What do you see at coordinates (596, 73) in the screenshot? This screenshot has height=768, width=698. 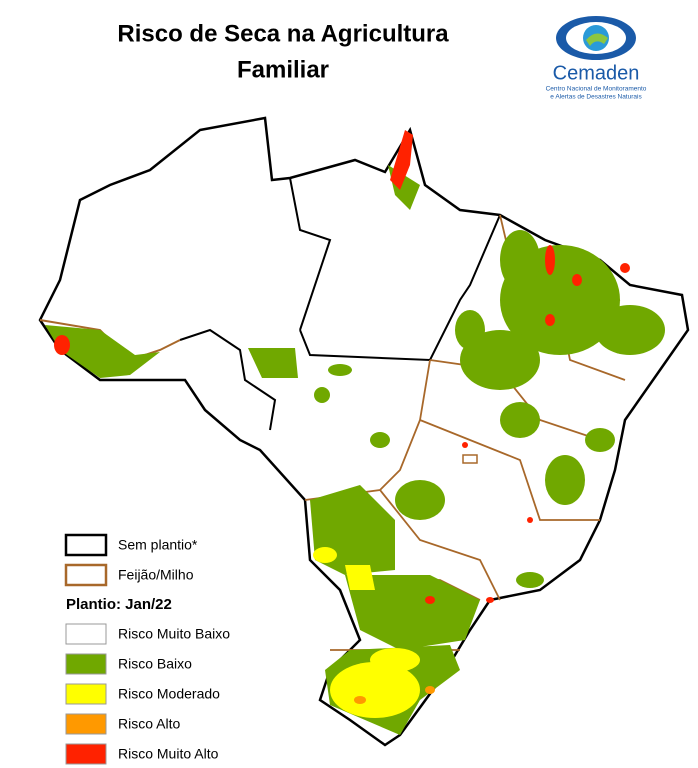 I see `logo-name: Cemaden` at bounding box center [596, 73].